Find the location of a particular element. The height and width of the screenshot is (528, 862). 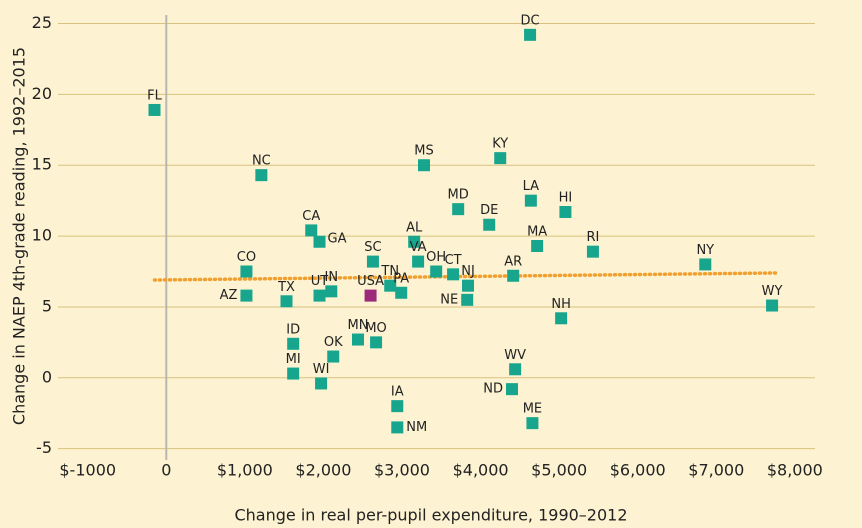

point-label: DE is located at coordinates (489, 210).